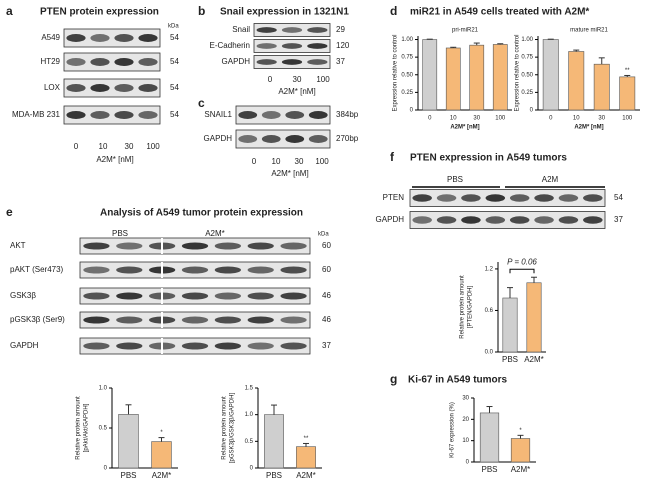  What do you see at coordinates (465, 441) in the screenshot?
I see `y-tick-label: 10` at bounding box center [465, 441].